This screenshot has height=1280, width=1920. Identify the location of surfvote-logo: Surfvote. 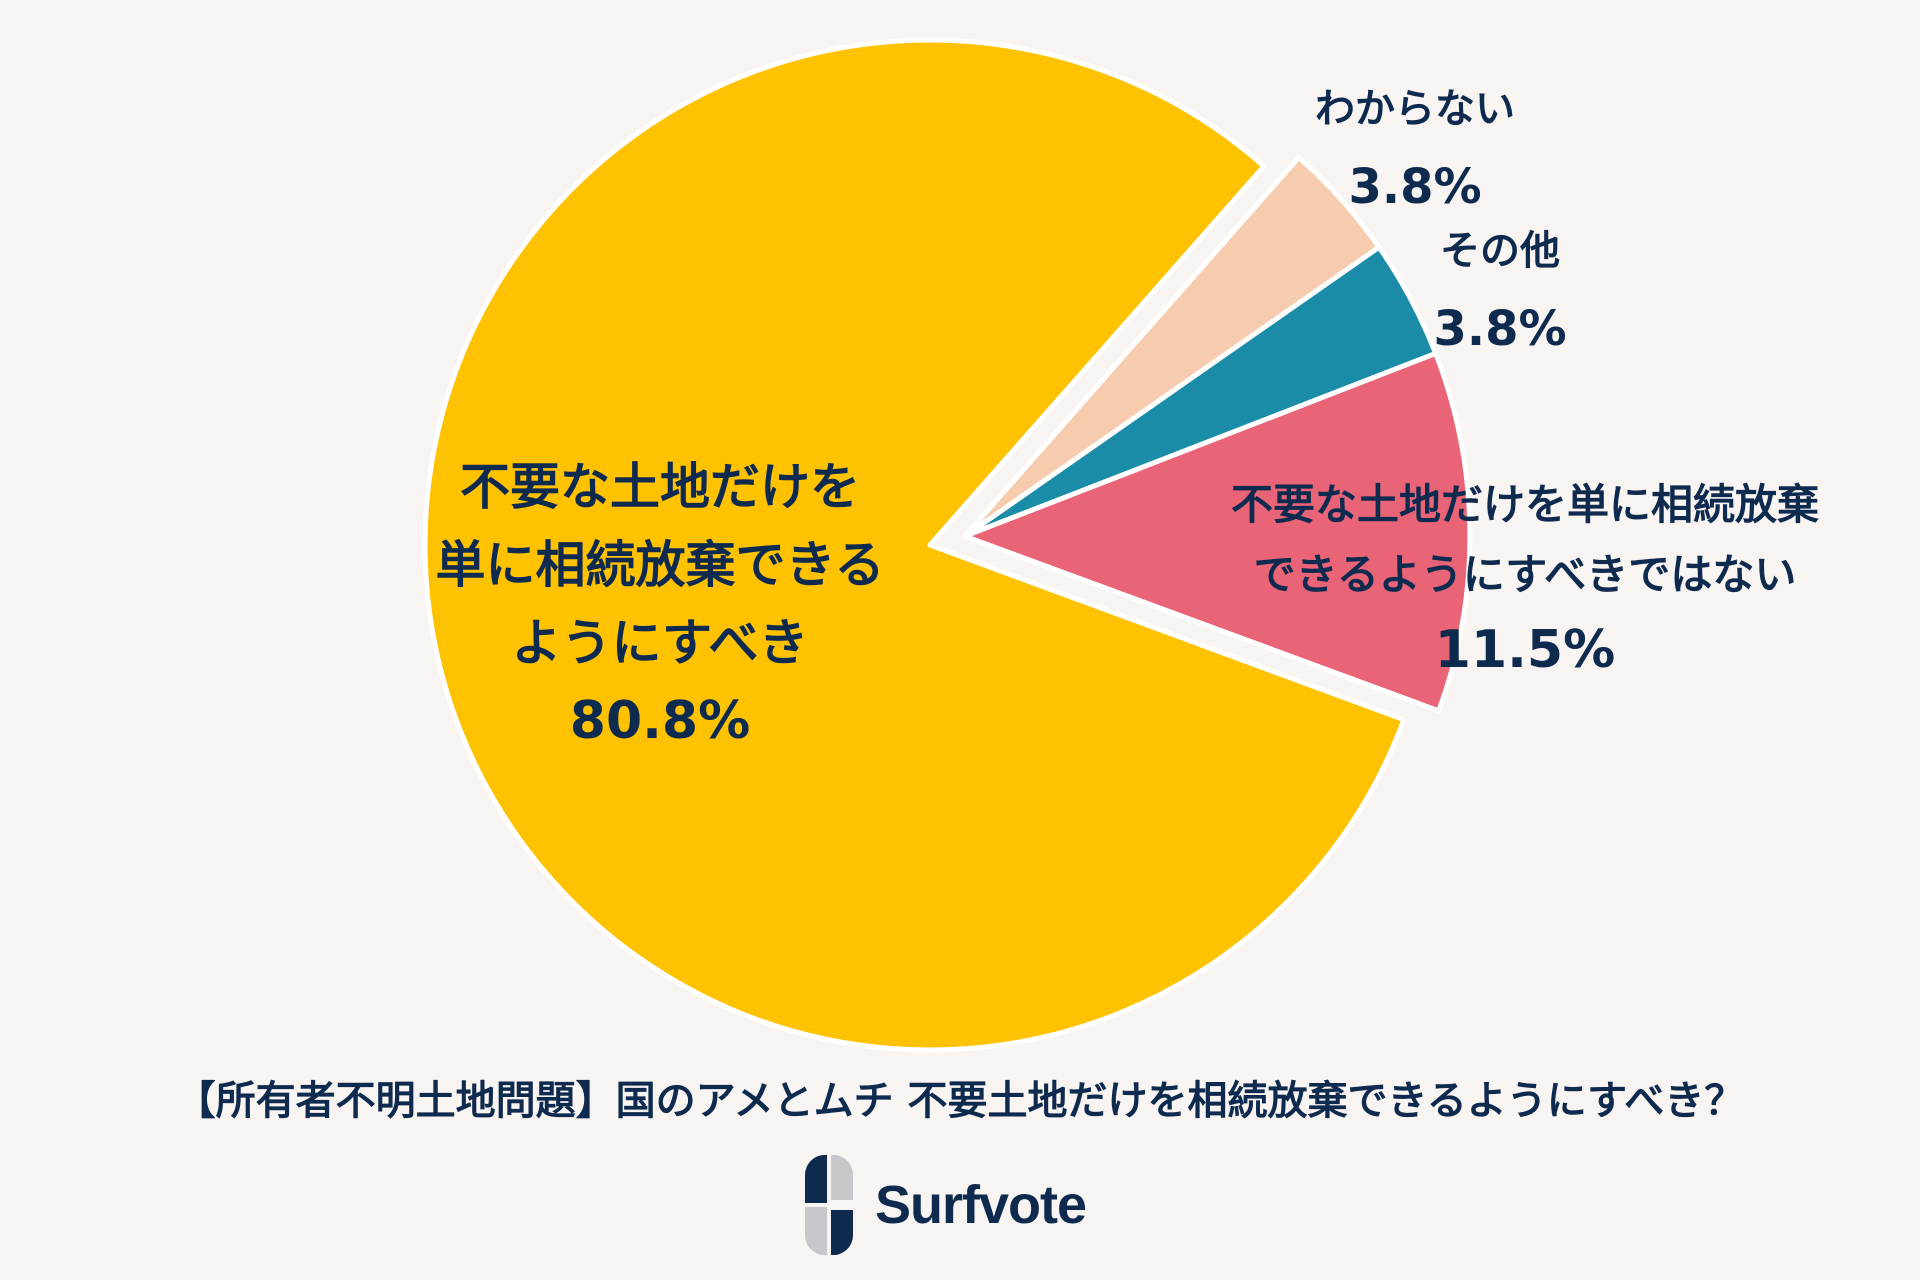
(945, 1205).